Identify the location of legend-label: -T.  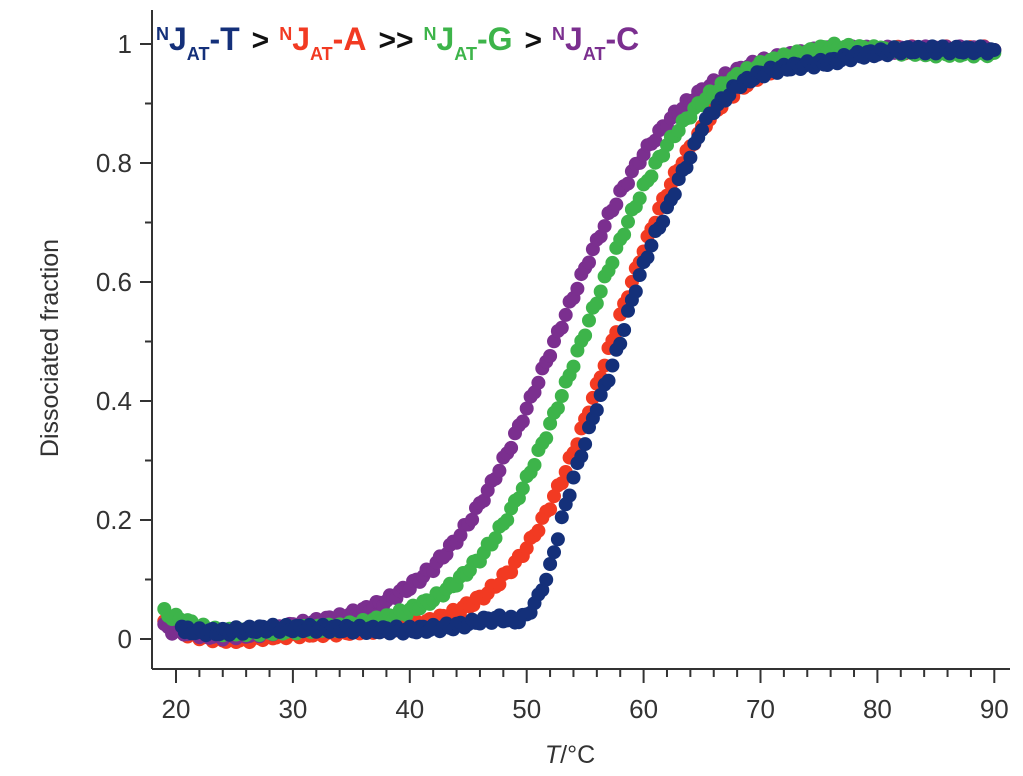
(224, 39).